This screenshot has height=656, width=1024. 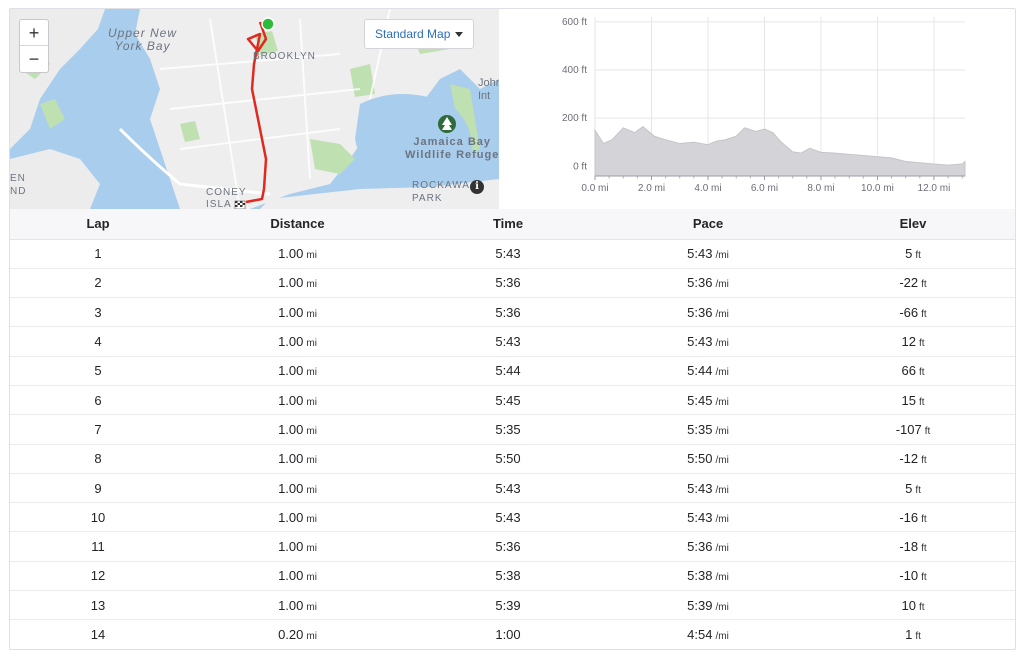 I want to click on elev-value: 15, so click(x=908, y=400).